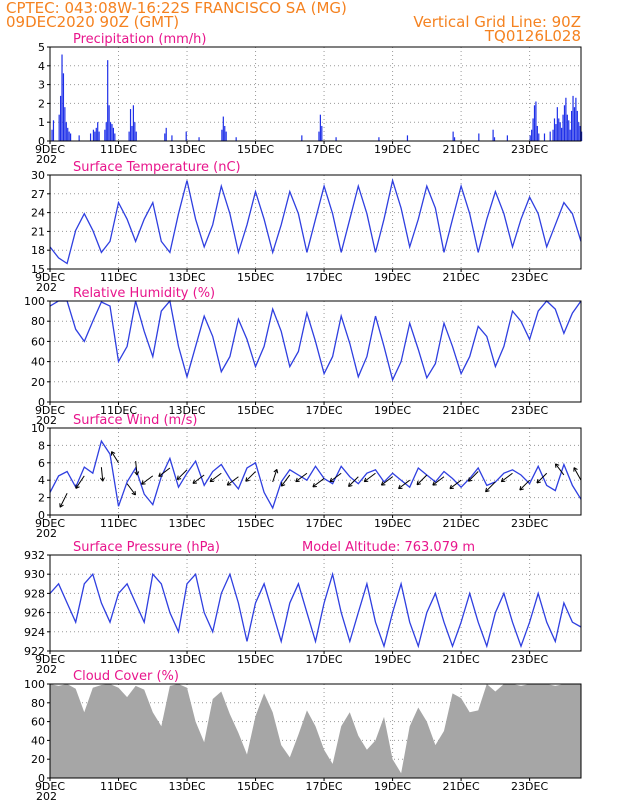 The height and width of the screenshot is (800, 618). Describe the element at coordinates (38, 703) in the screenshot. I see `cloud-ytick-label: 80` at that location.